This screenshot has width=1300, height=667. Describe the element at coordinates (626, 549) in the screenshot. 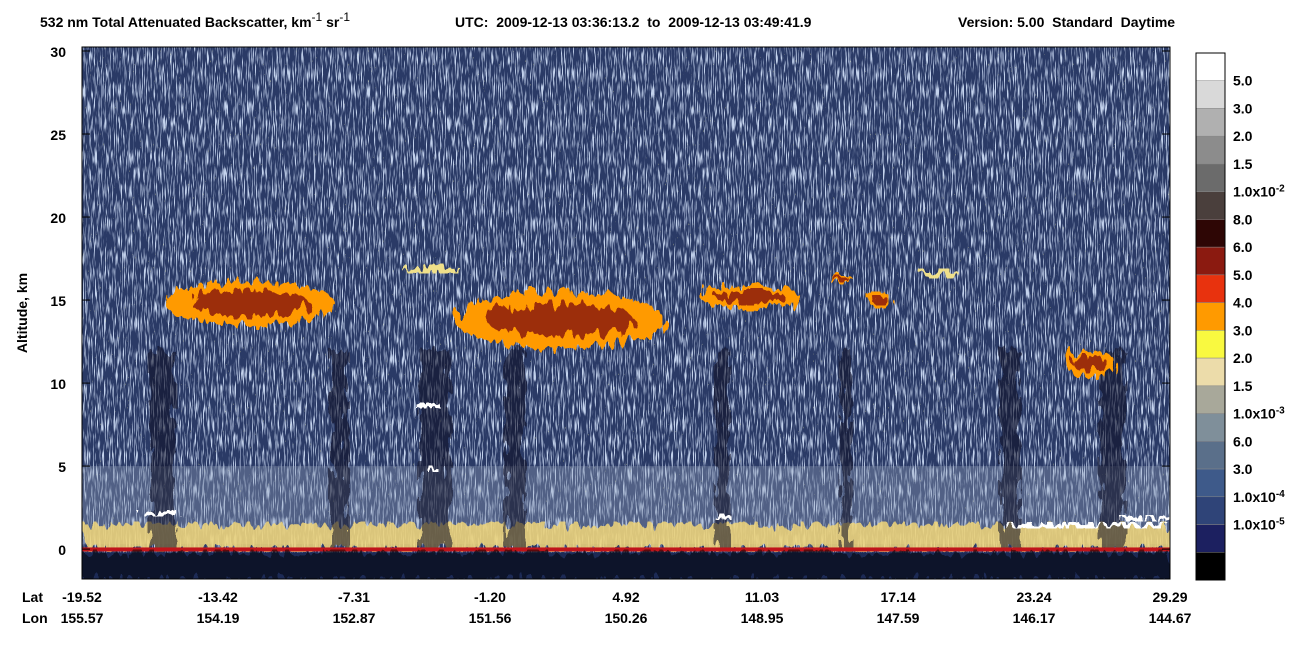

I see `surface-line` at that location.